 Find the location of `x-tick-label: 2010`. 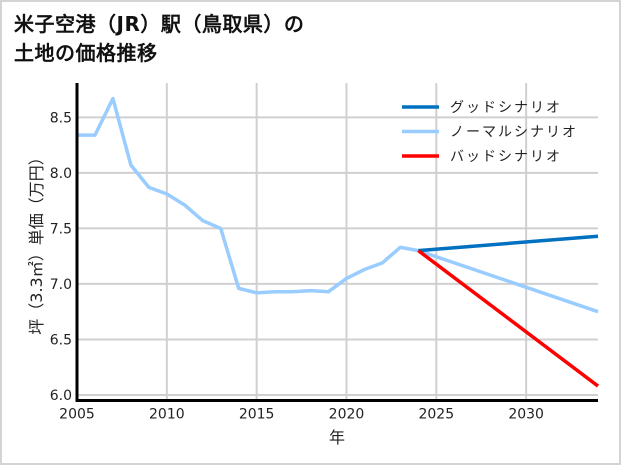

x-tick-label: 2010 is located at coordinates (167, 415).